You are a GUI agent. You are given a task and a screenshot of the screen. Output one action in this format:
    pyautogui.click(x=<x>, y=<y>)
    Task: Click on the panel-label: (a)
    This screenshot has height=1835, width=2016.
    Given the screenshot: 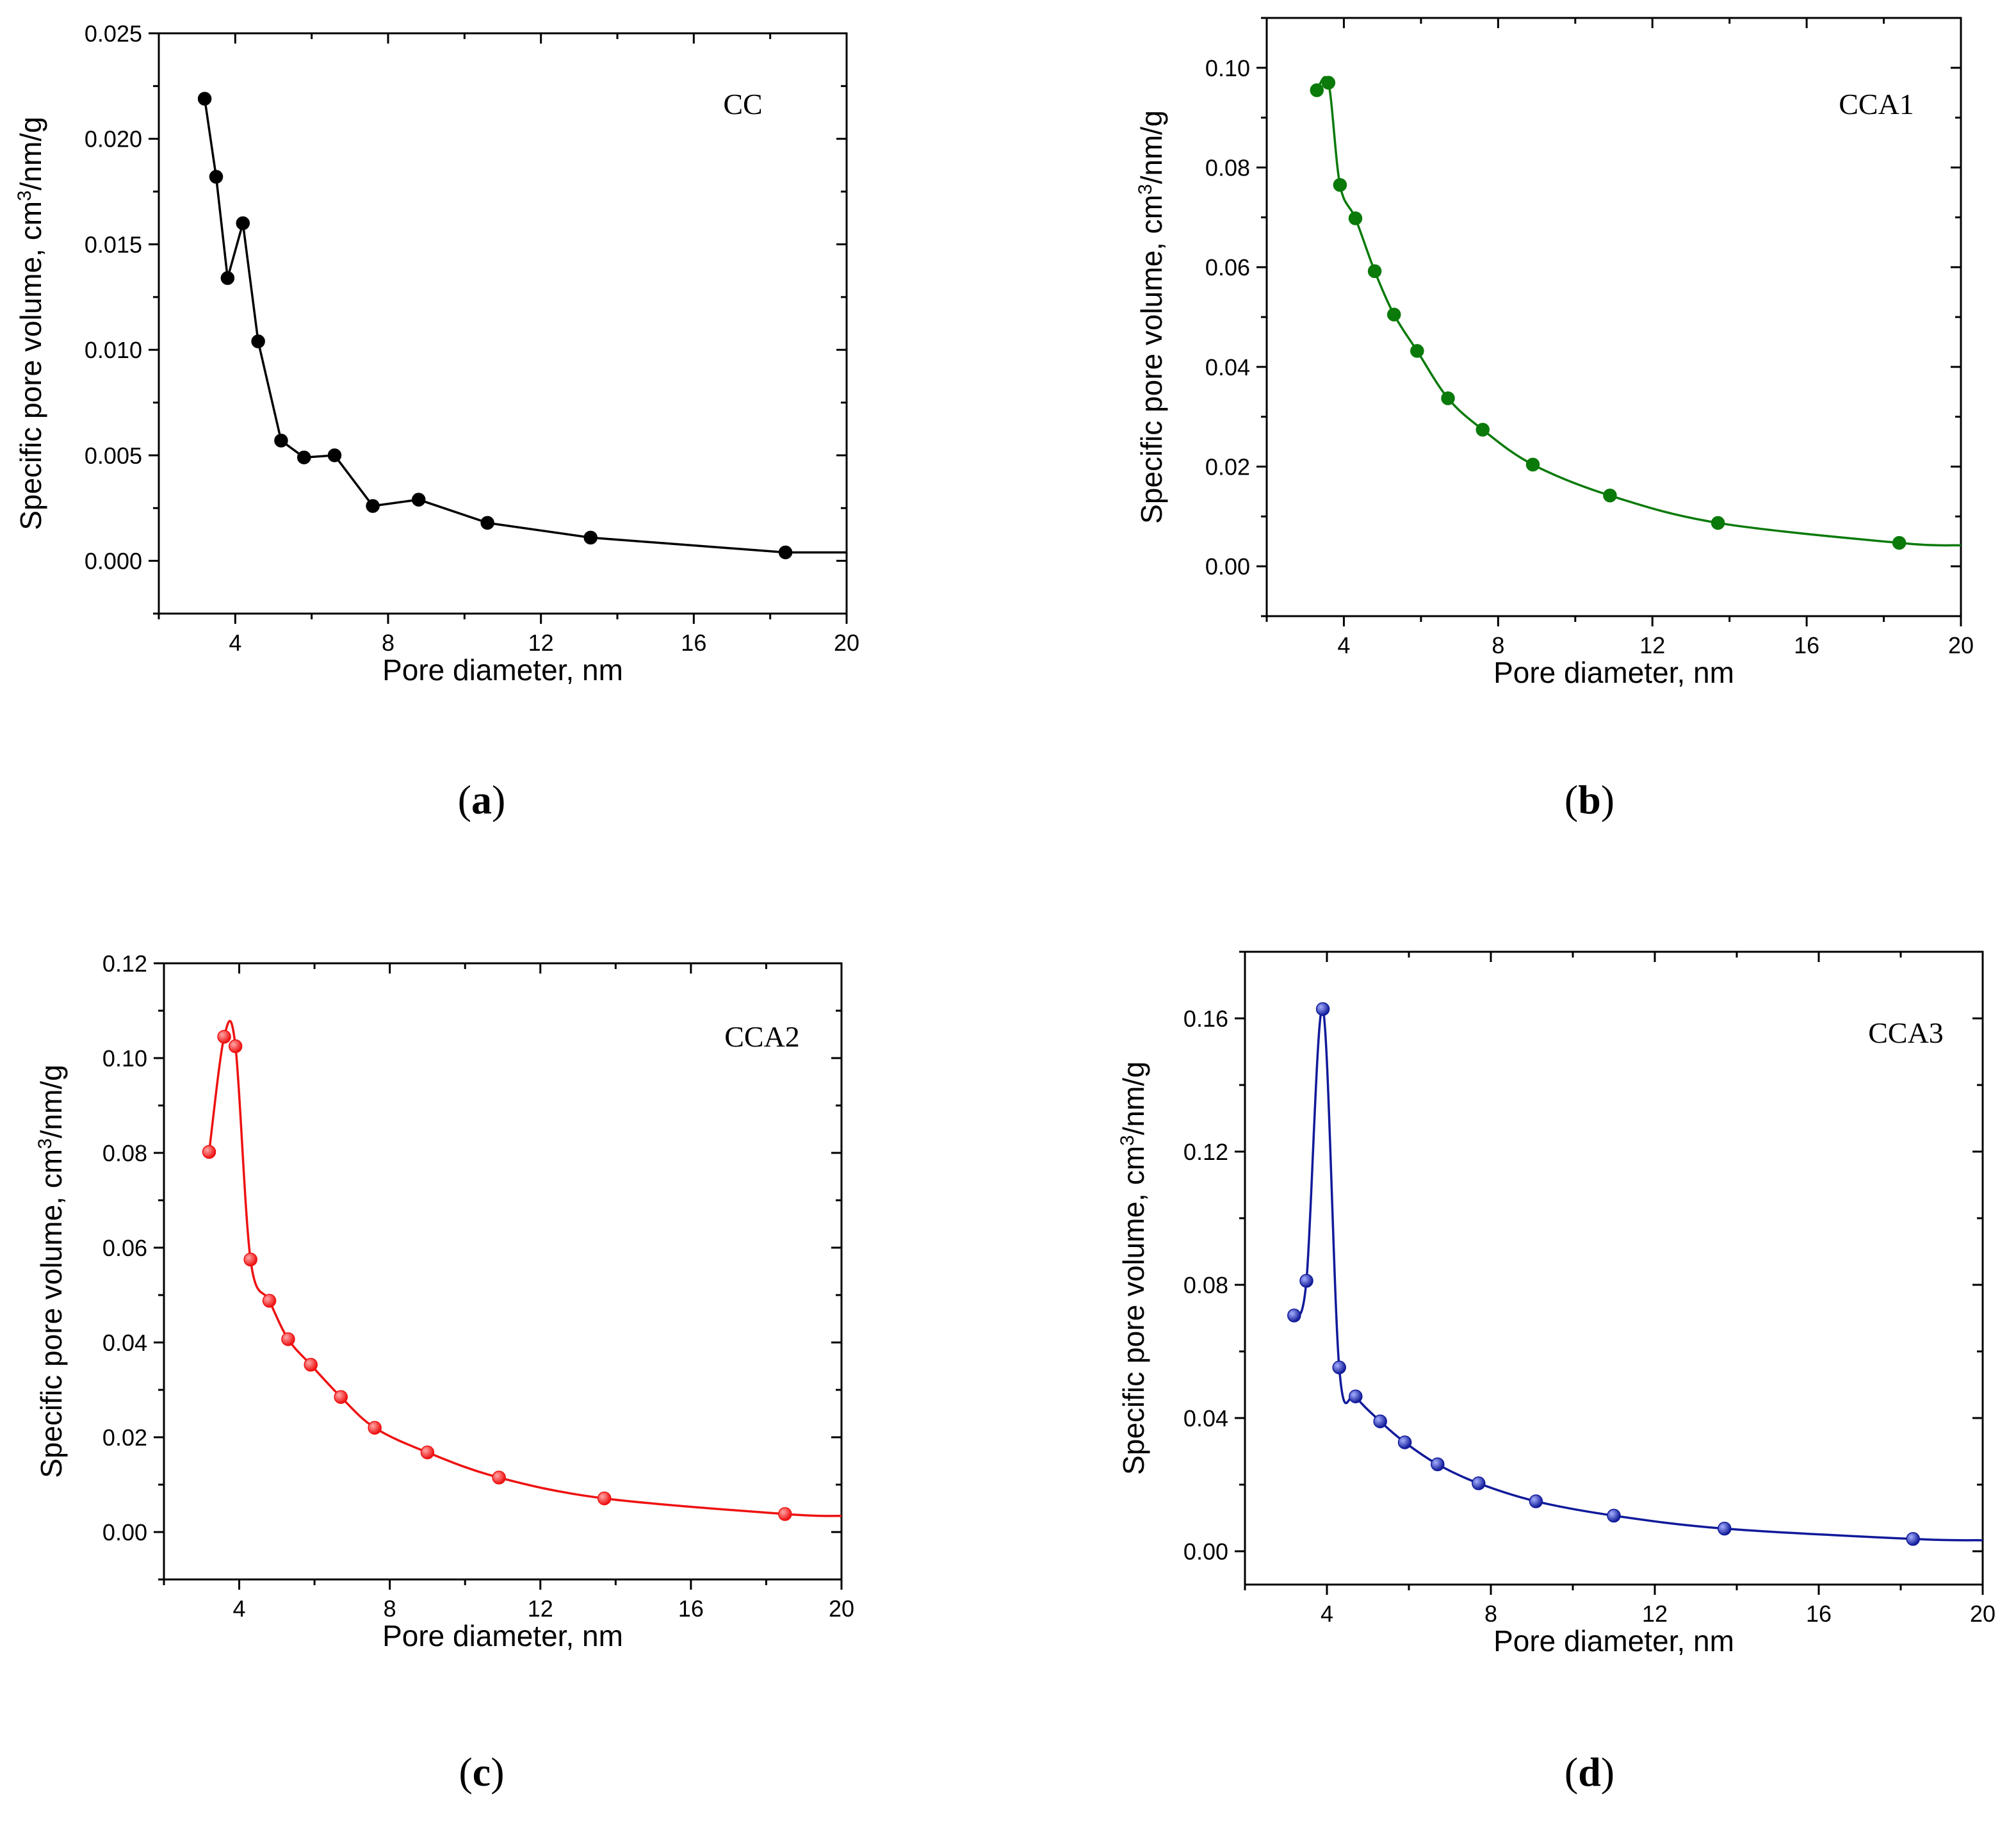 What is the action you would take?
    pyautogui.click(x=482, y=799)
    